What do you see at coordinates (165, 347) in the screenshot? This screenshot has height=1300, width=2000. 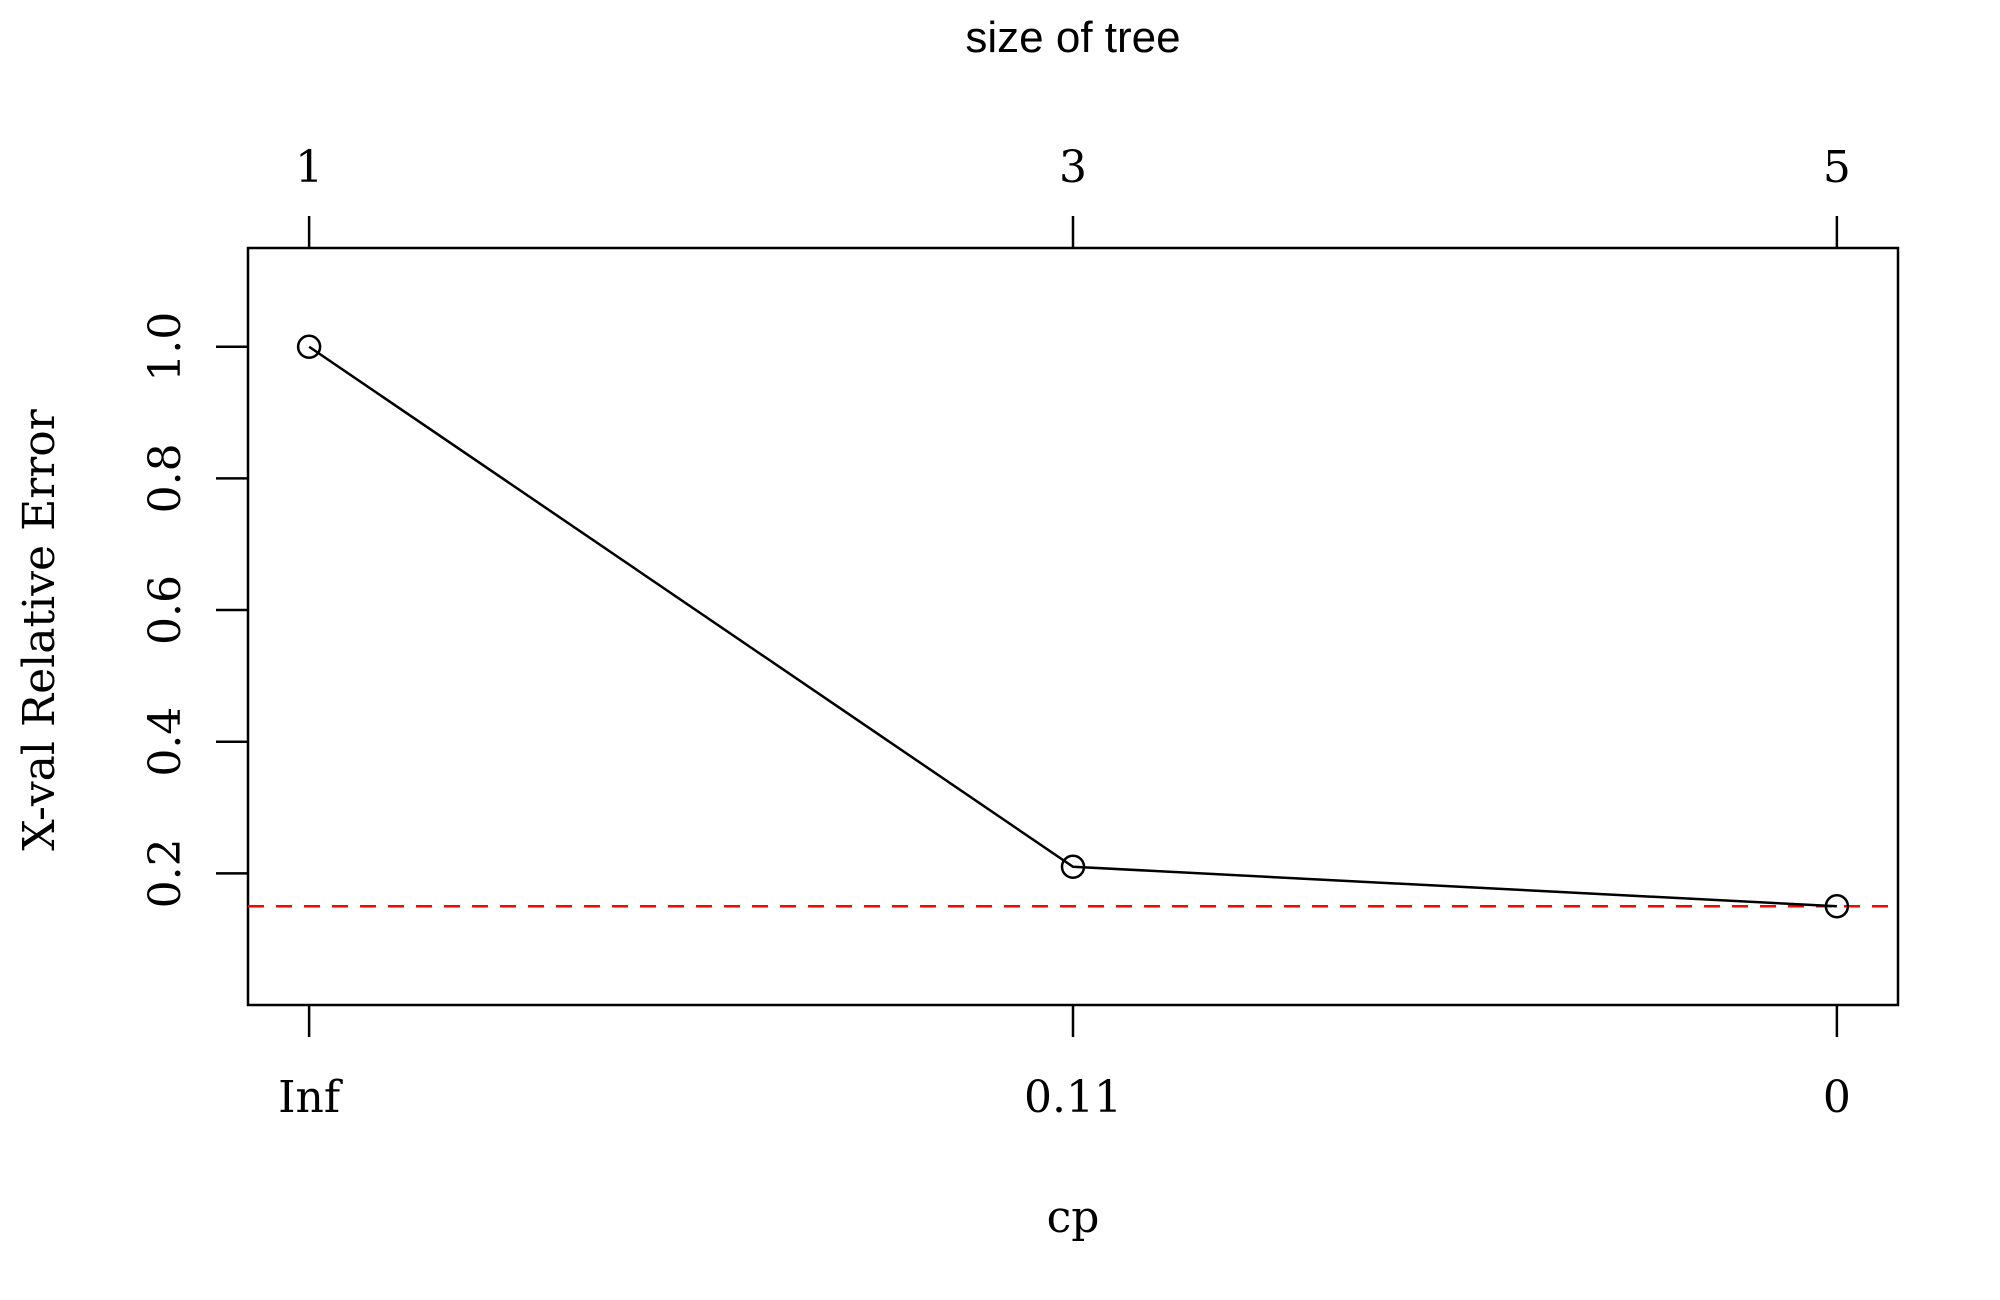 I see `y-tick-label: 1.0` at bounding box center [165, 347].